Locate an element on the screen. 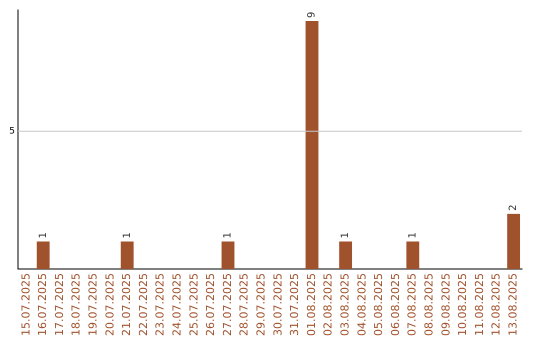 This screenshot has width=540, height=340. x-tick-label: 25.07.2025 is located at coordinates (193, 304).